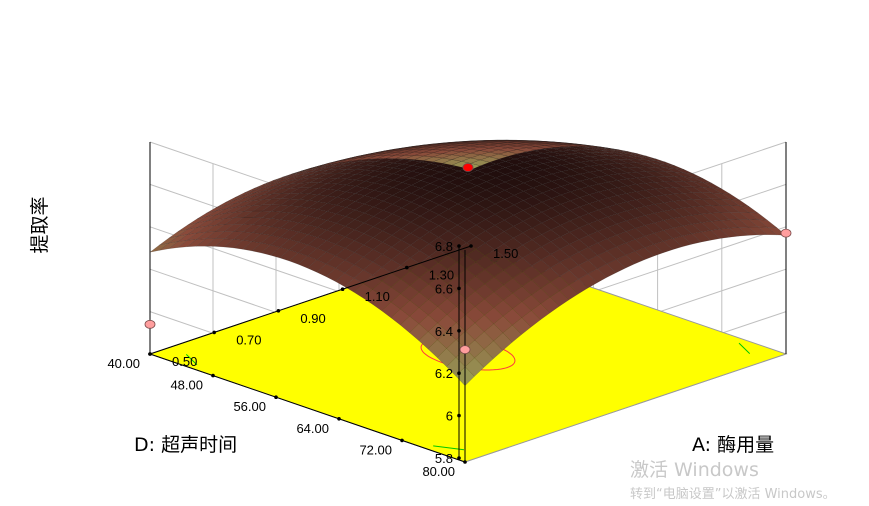  What do you see at coordinates (444, 458) in the screenshot?
I see `z-tick-label: 5.8` at bounding box center [444, 458].